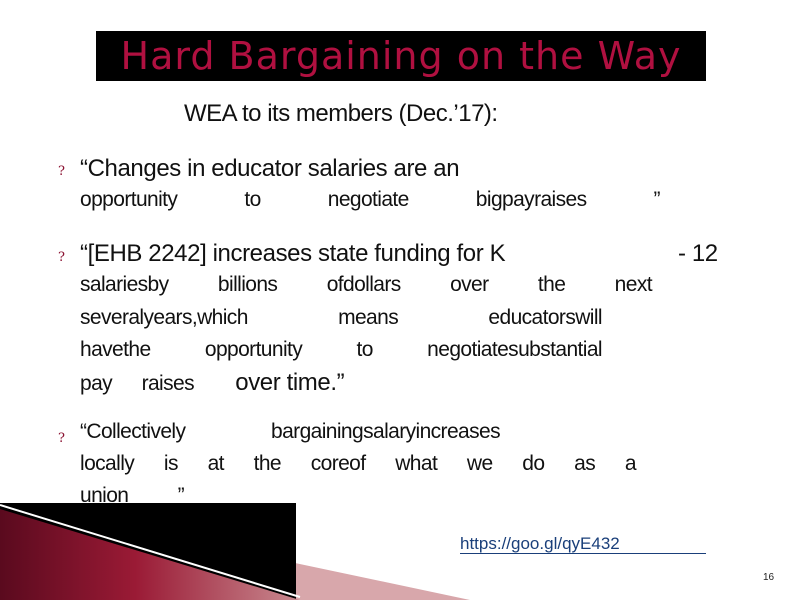  What do you see at coordinates (382, 581) in the screenshot?
I see `light-wedge` at bounding box center [382, 581].